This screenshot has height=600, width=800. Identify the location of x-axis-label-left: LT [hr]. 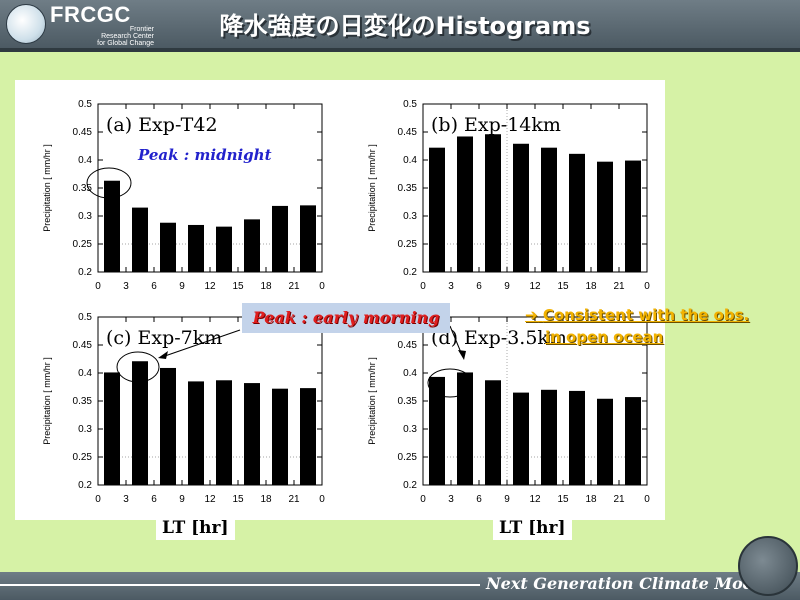
(195, 528).